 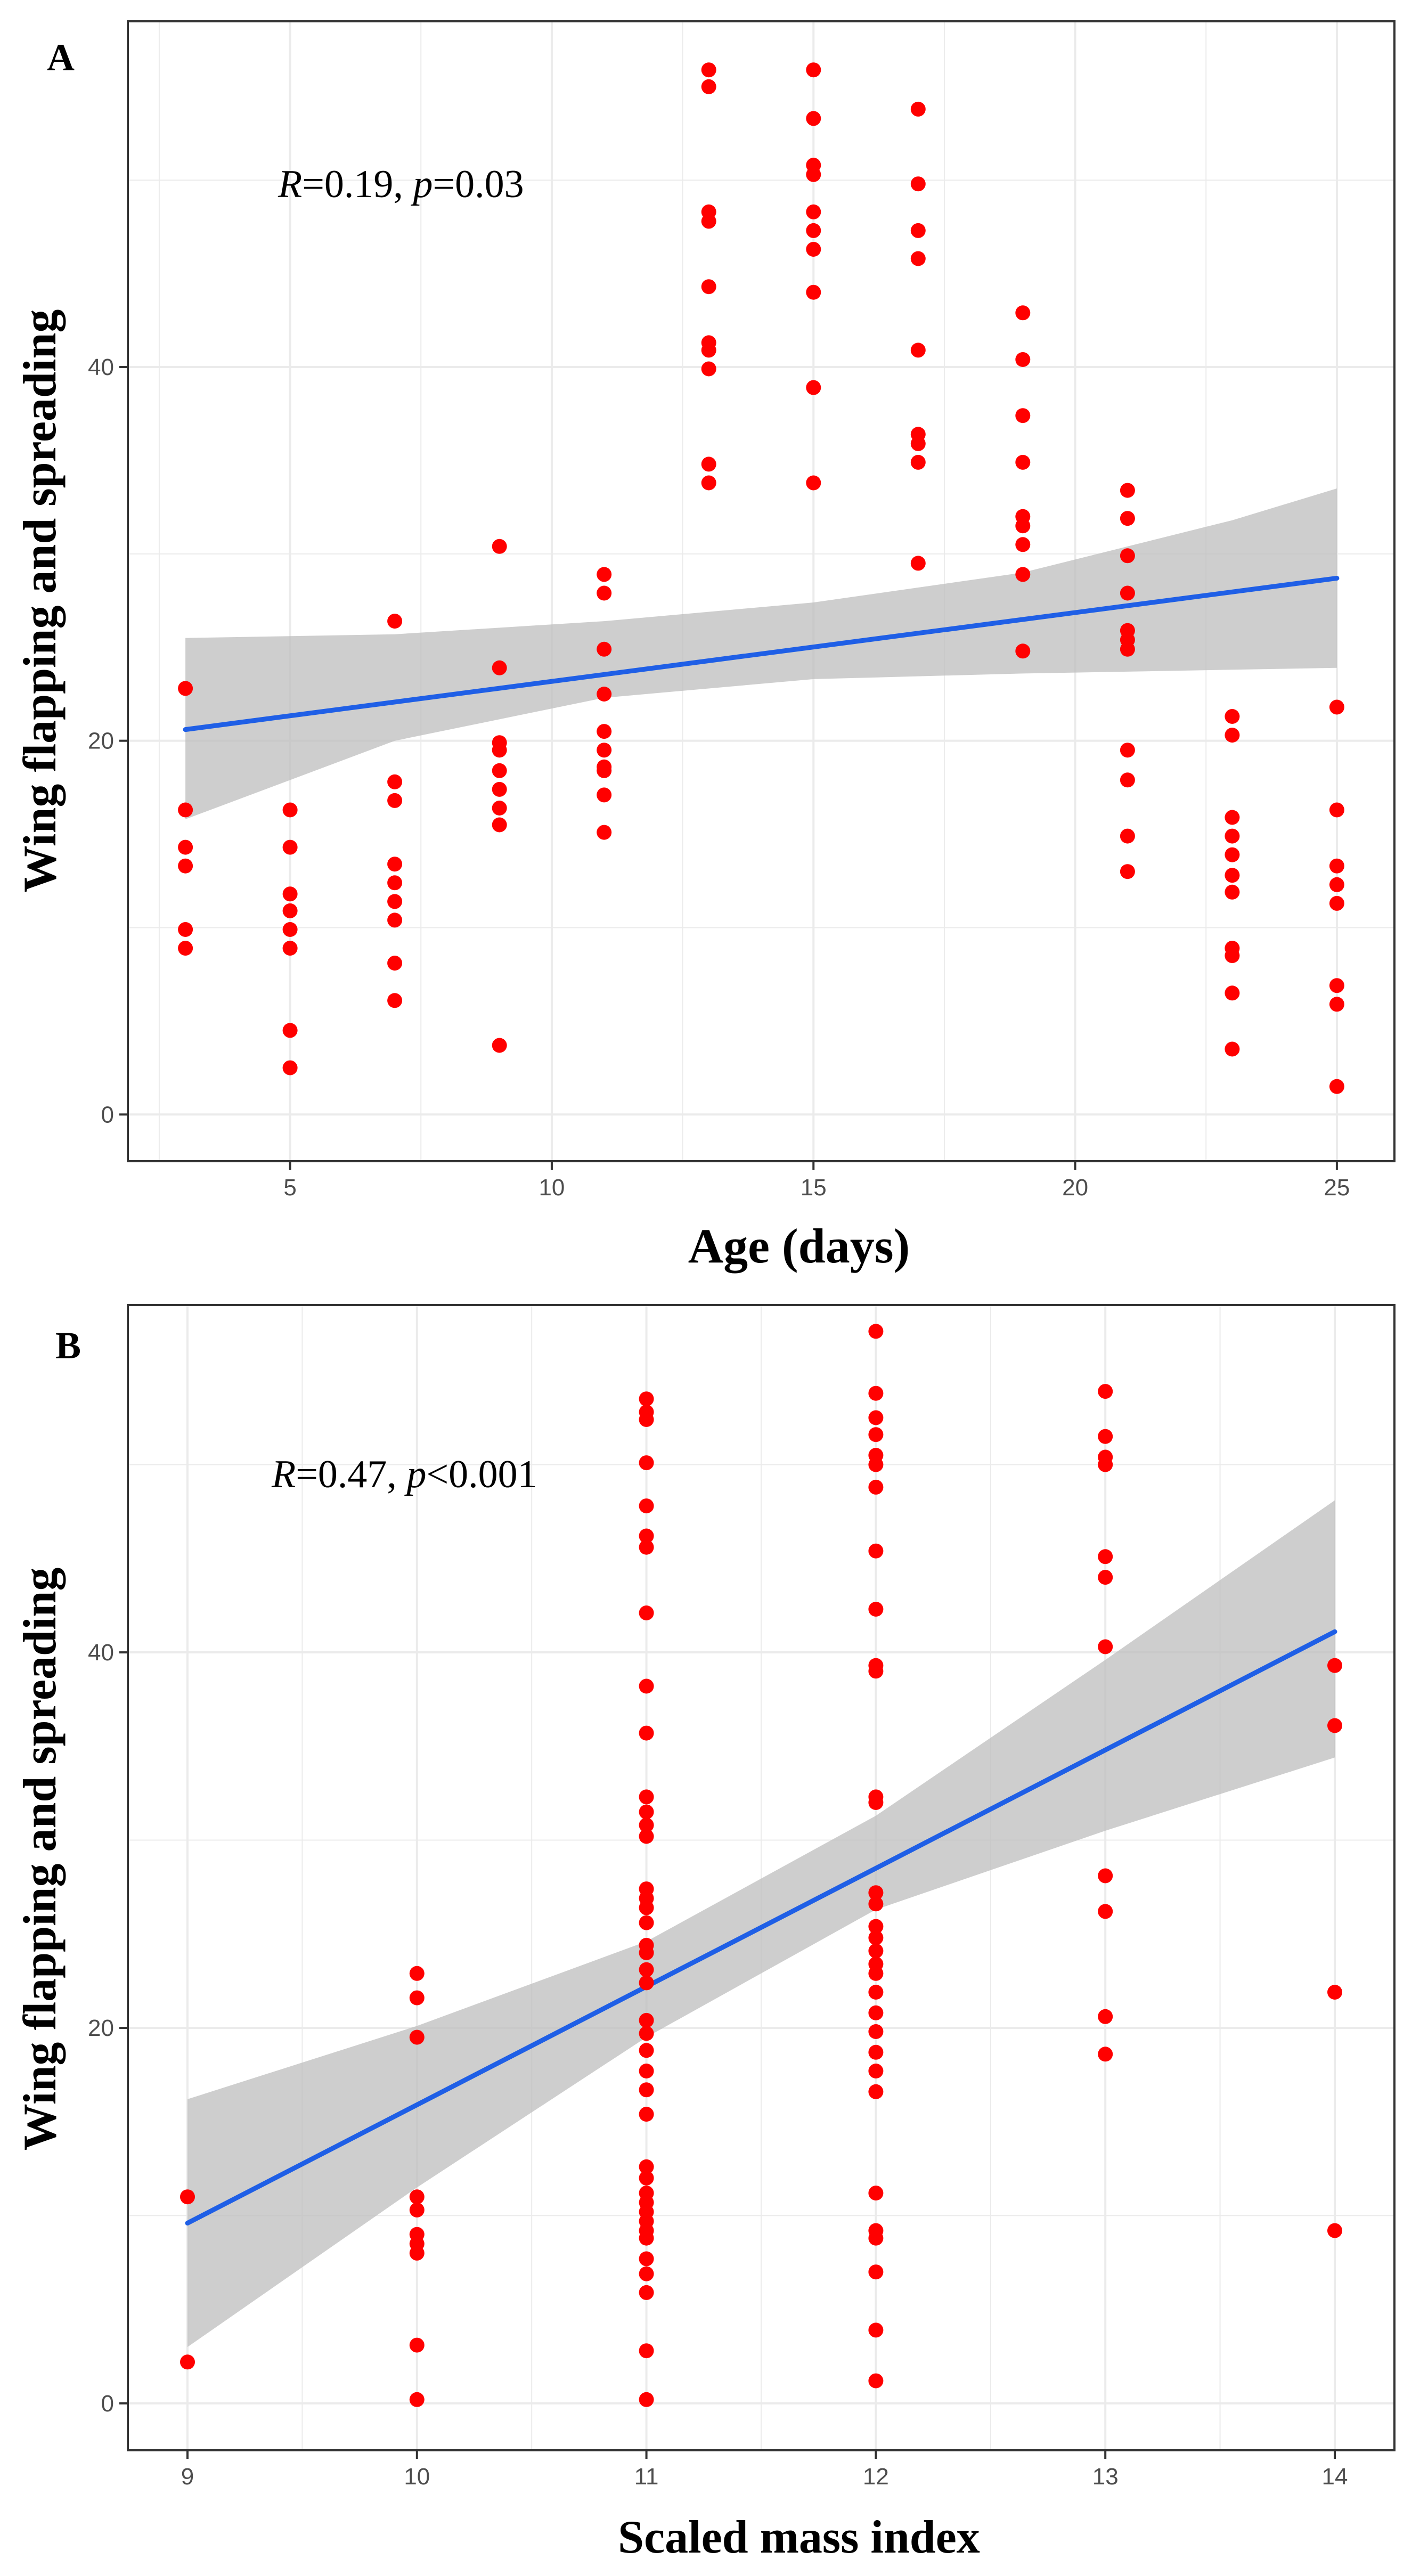 I want to click on panel-a-x-tick-label: 5, so click(x=289, y=1188).